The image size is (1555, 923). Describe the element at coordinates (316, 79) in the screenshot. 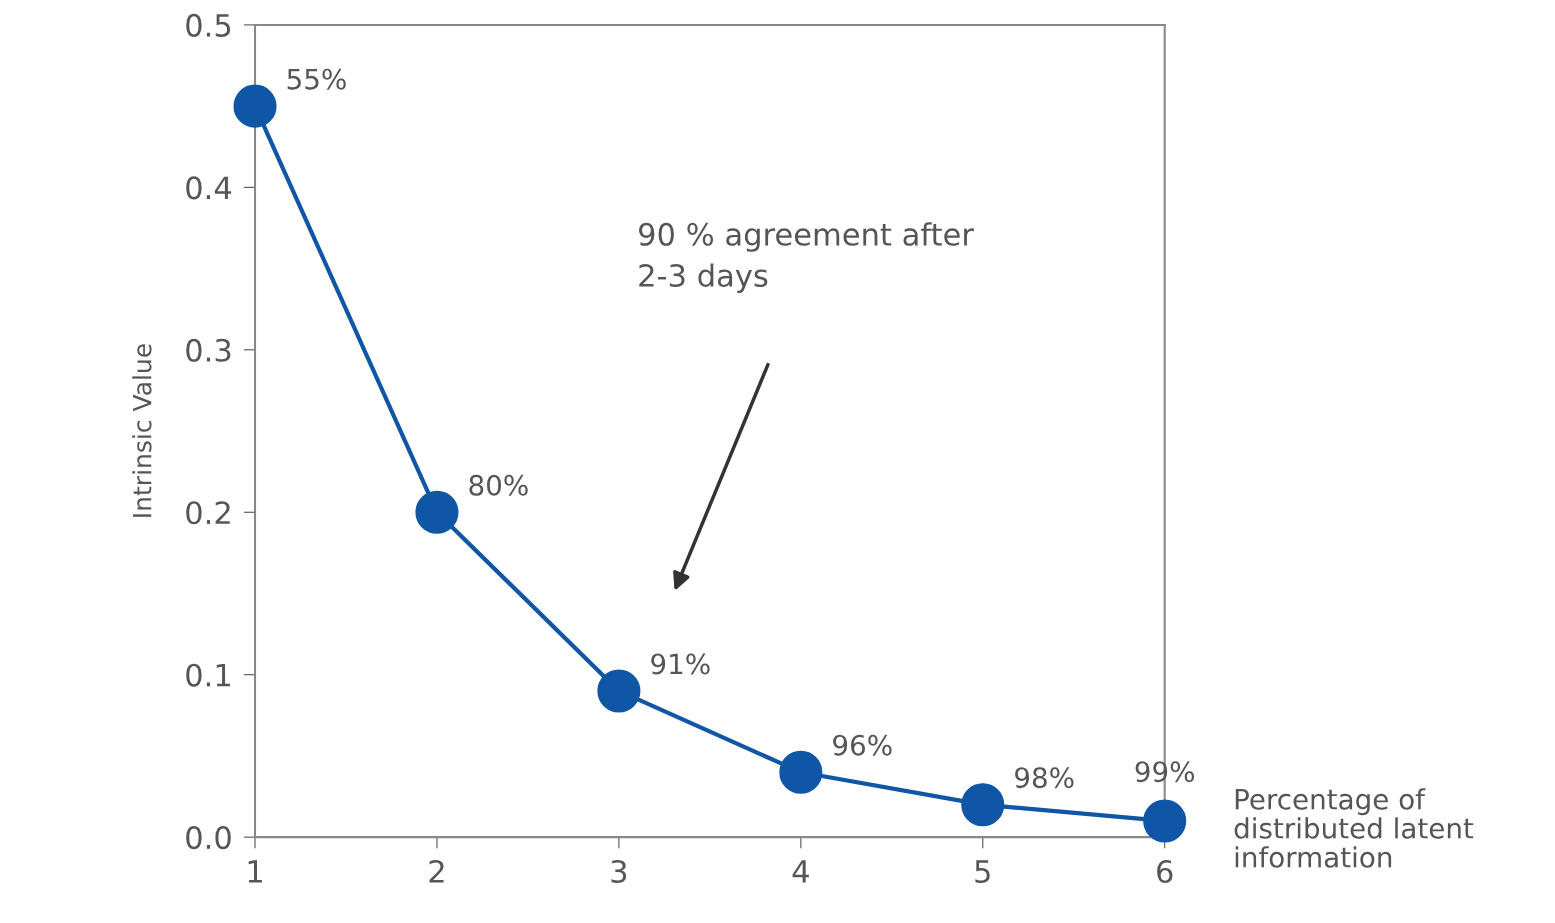

I see `annotation: 55%` at that location.